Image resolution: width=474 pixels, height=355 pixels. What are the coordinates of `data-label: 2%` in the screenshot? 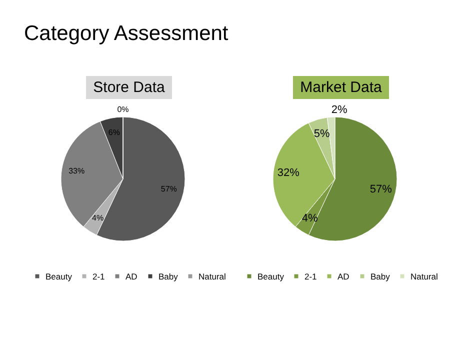 It's located at (338, 110).